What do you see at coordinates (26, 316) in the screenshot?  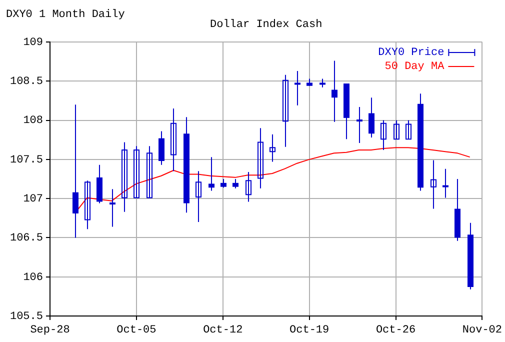 I see `y-tick-label: 105.5` at bounding box center [26, 316].